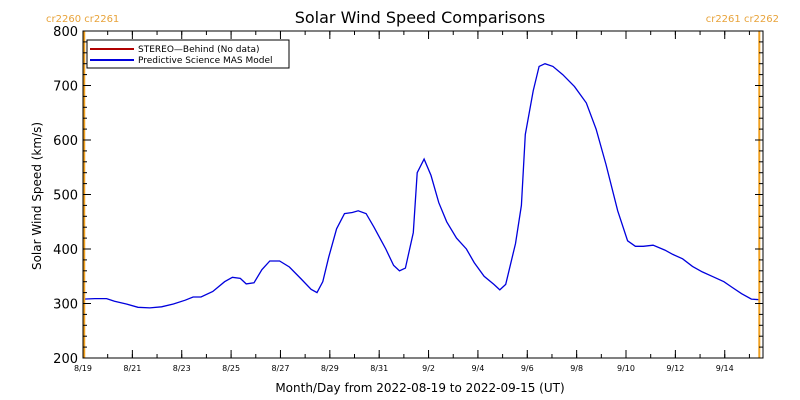  What do you see at coordinates (65, 359) in the screenshot?
I see `y-tick-label: 200` at bounding box center [65, 359].